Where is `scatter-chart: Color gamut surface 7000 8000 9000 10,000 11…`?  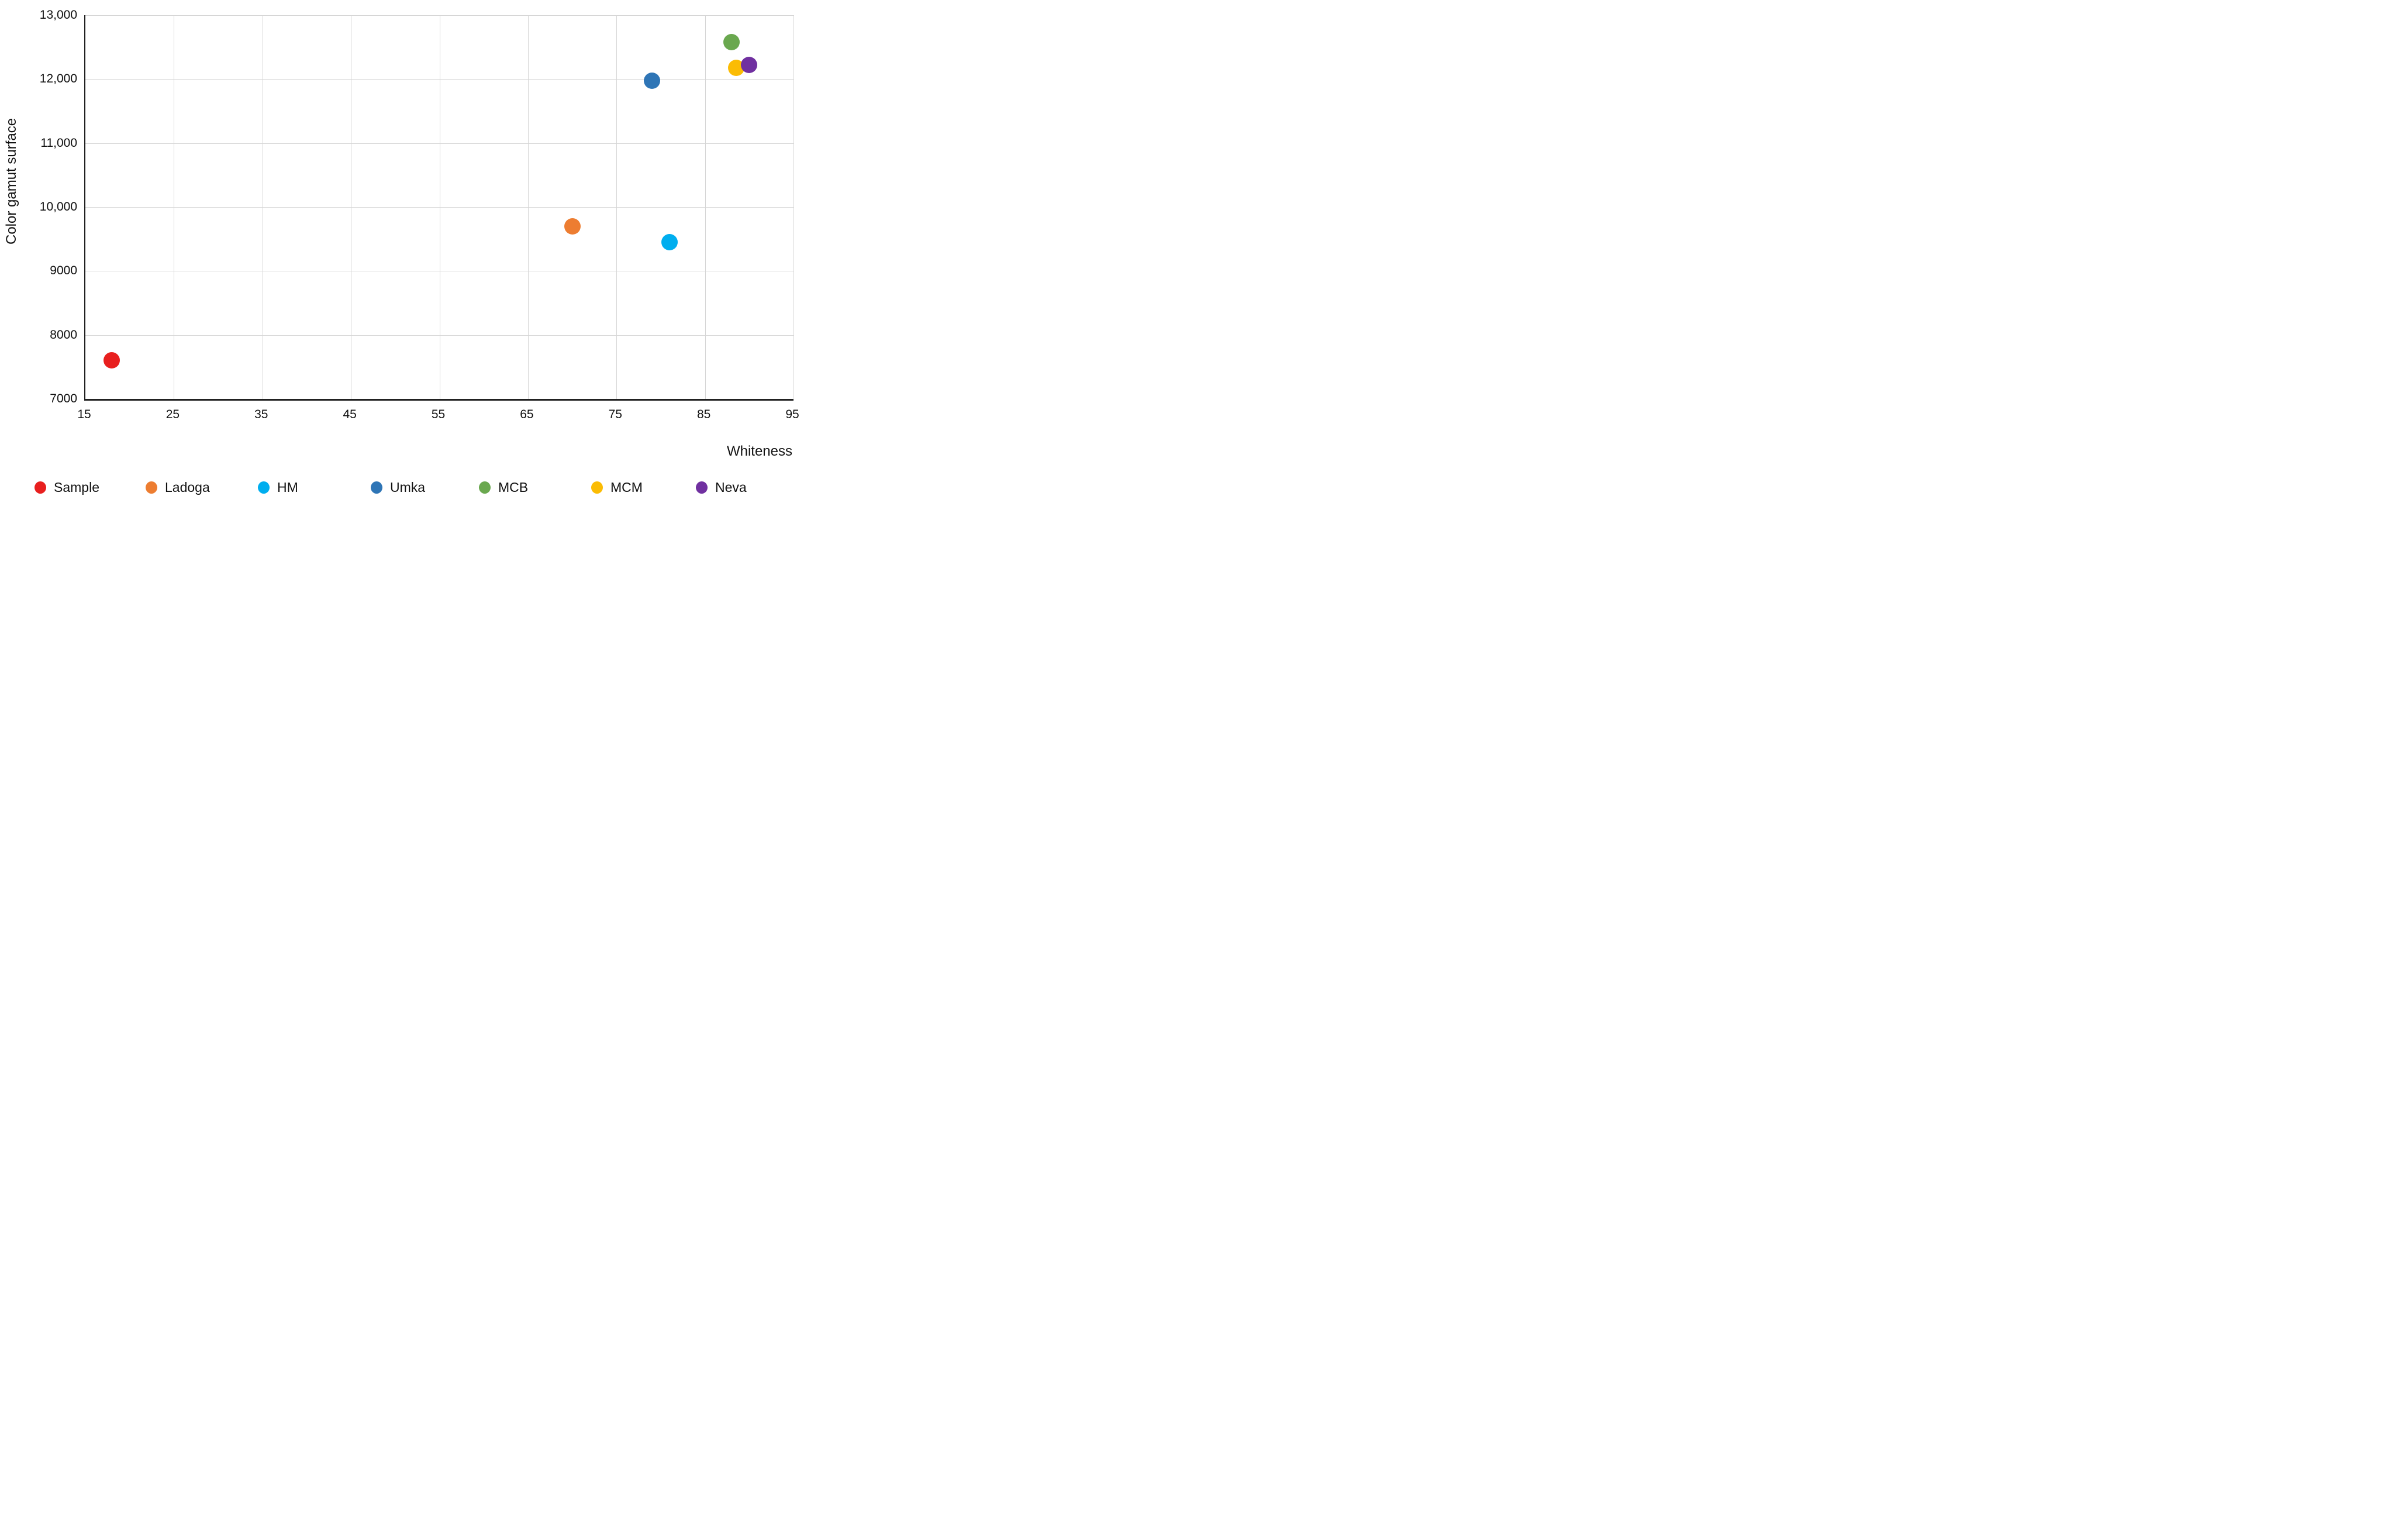 scatter-chart: Color gamut surface 7000 8000 9000 10,000 11… is located at coordinates (401, 253).